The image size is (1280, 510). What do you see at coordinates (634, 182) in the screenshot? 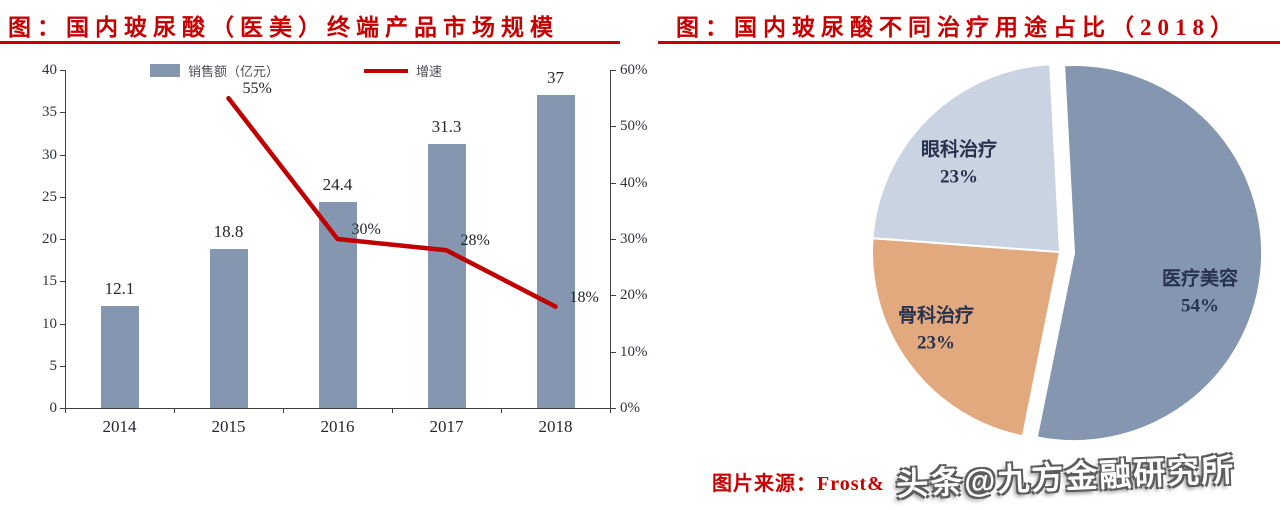
I see `y-axis-right-label: 40%` at bounding box center [634, 182].